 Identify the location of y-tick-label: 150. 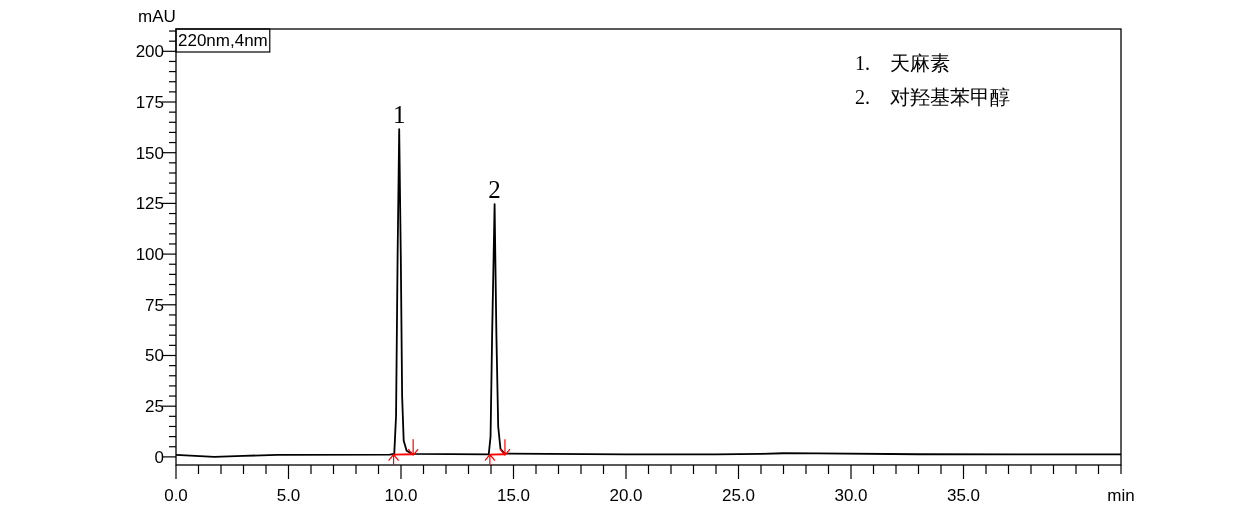
(149, 153).